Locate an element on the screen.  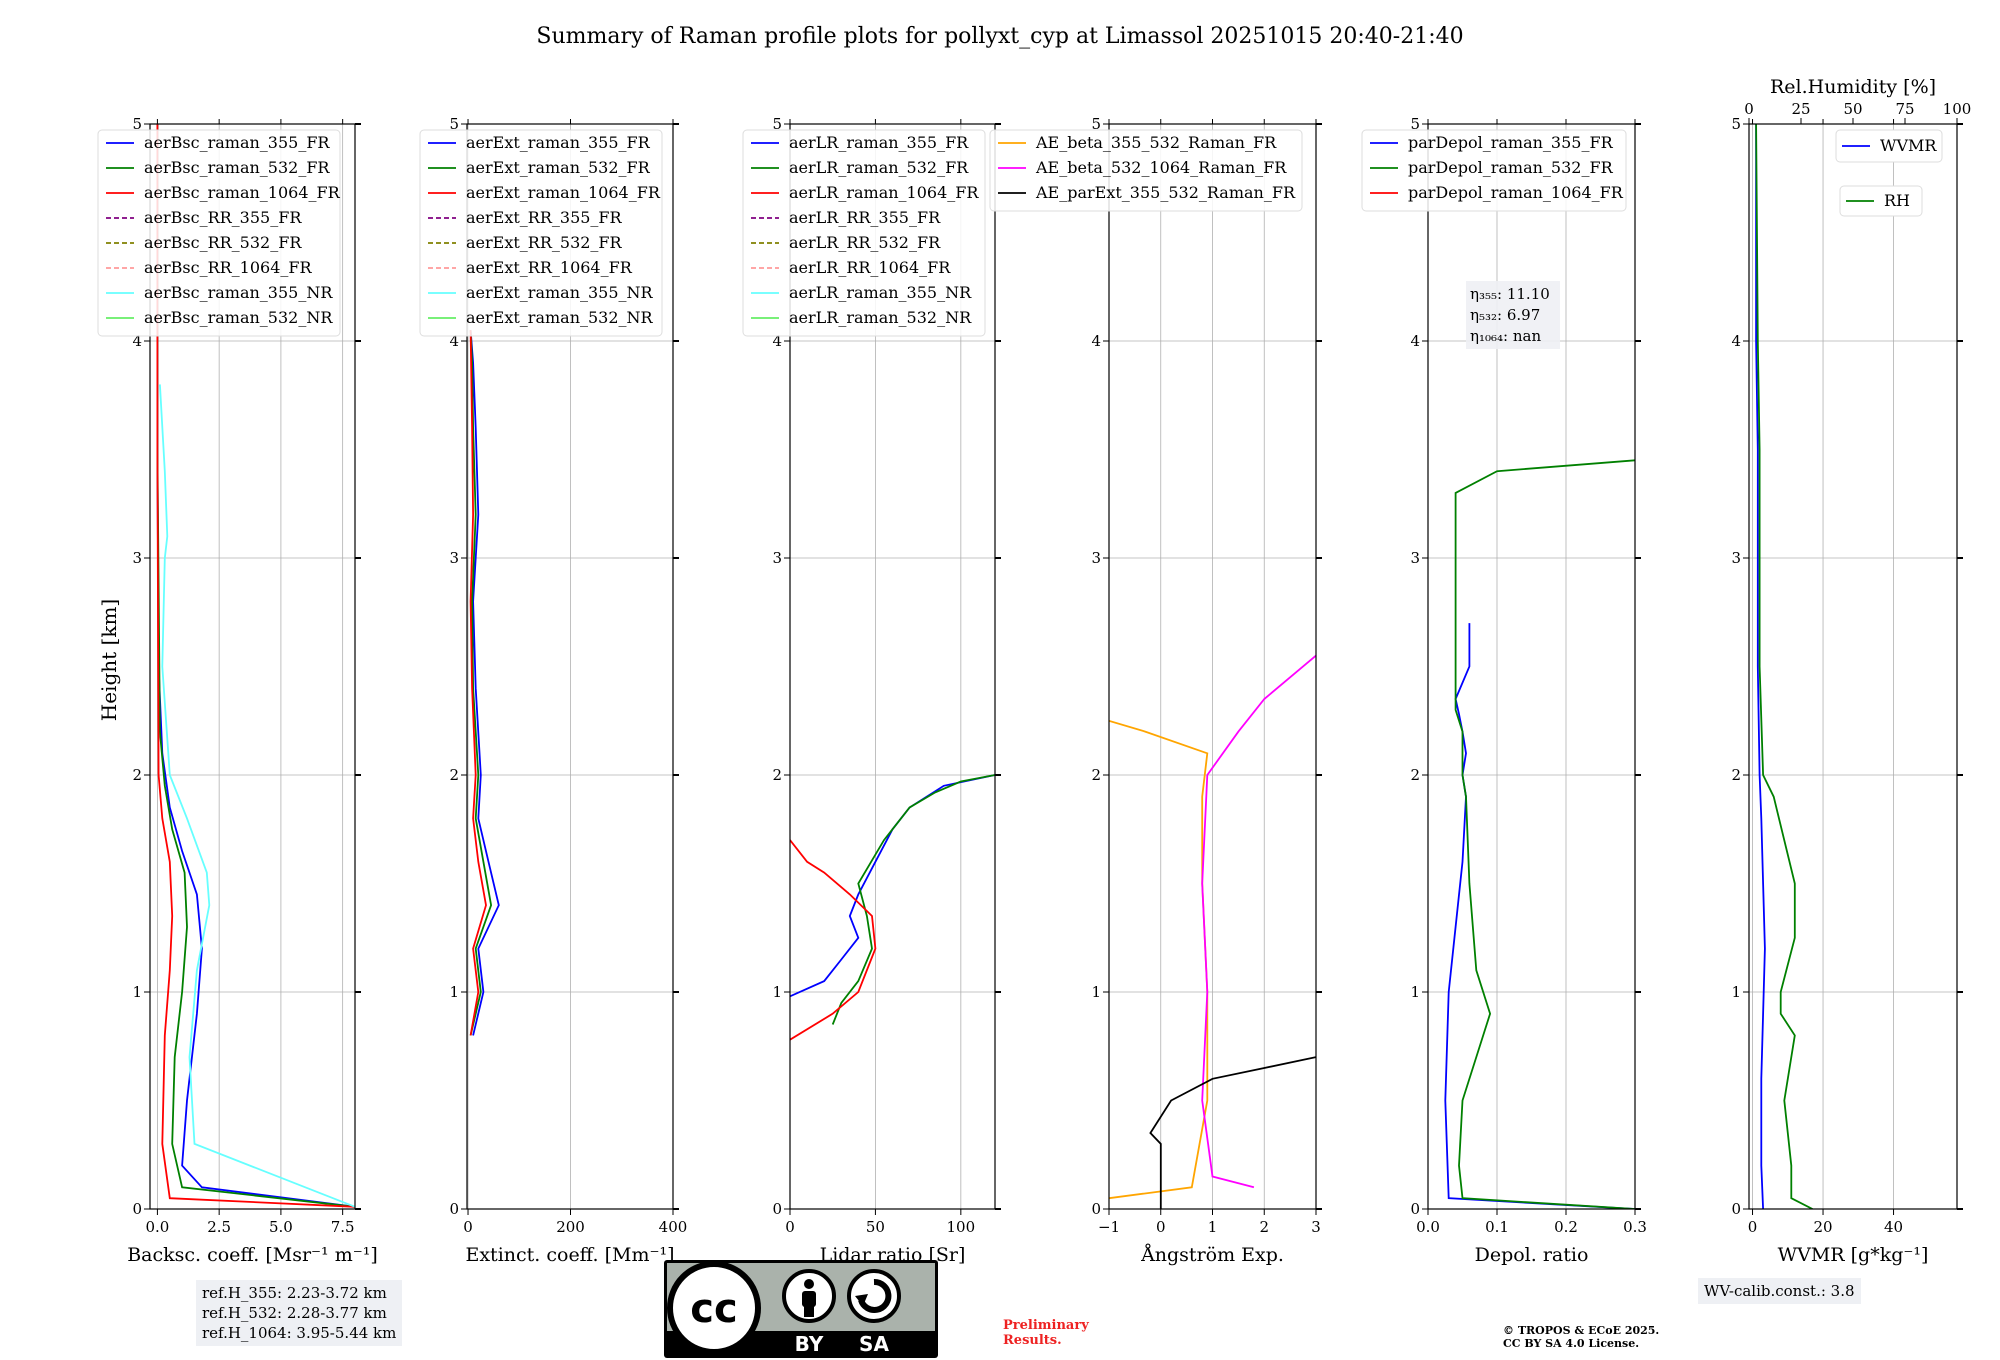
x-tick-label: 20 is located at coordinates (1822, 1227).